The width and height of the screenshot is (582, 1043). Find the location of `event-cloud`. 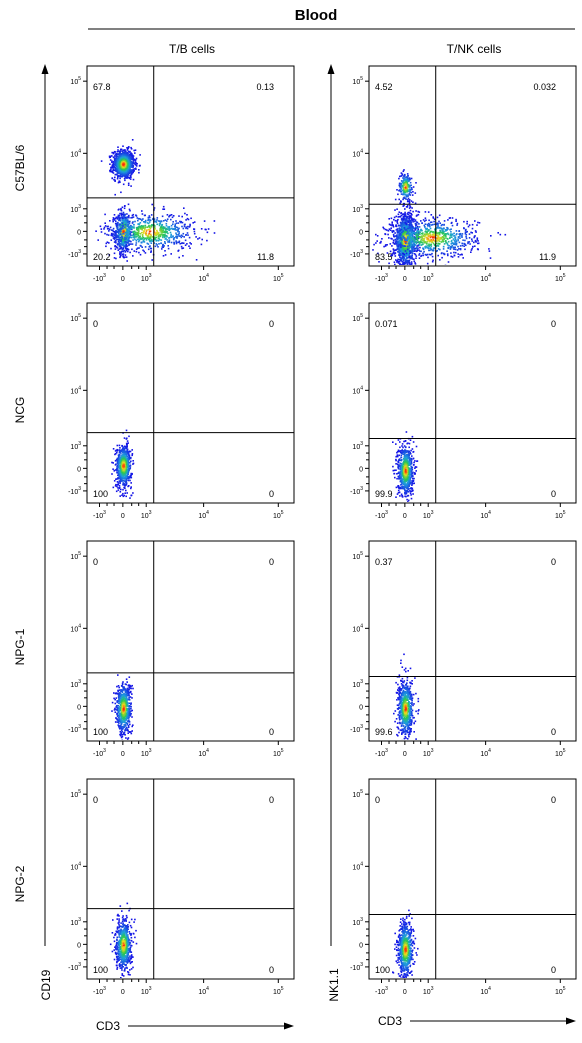

event-cloud is located at coordinates (428, 228).